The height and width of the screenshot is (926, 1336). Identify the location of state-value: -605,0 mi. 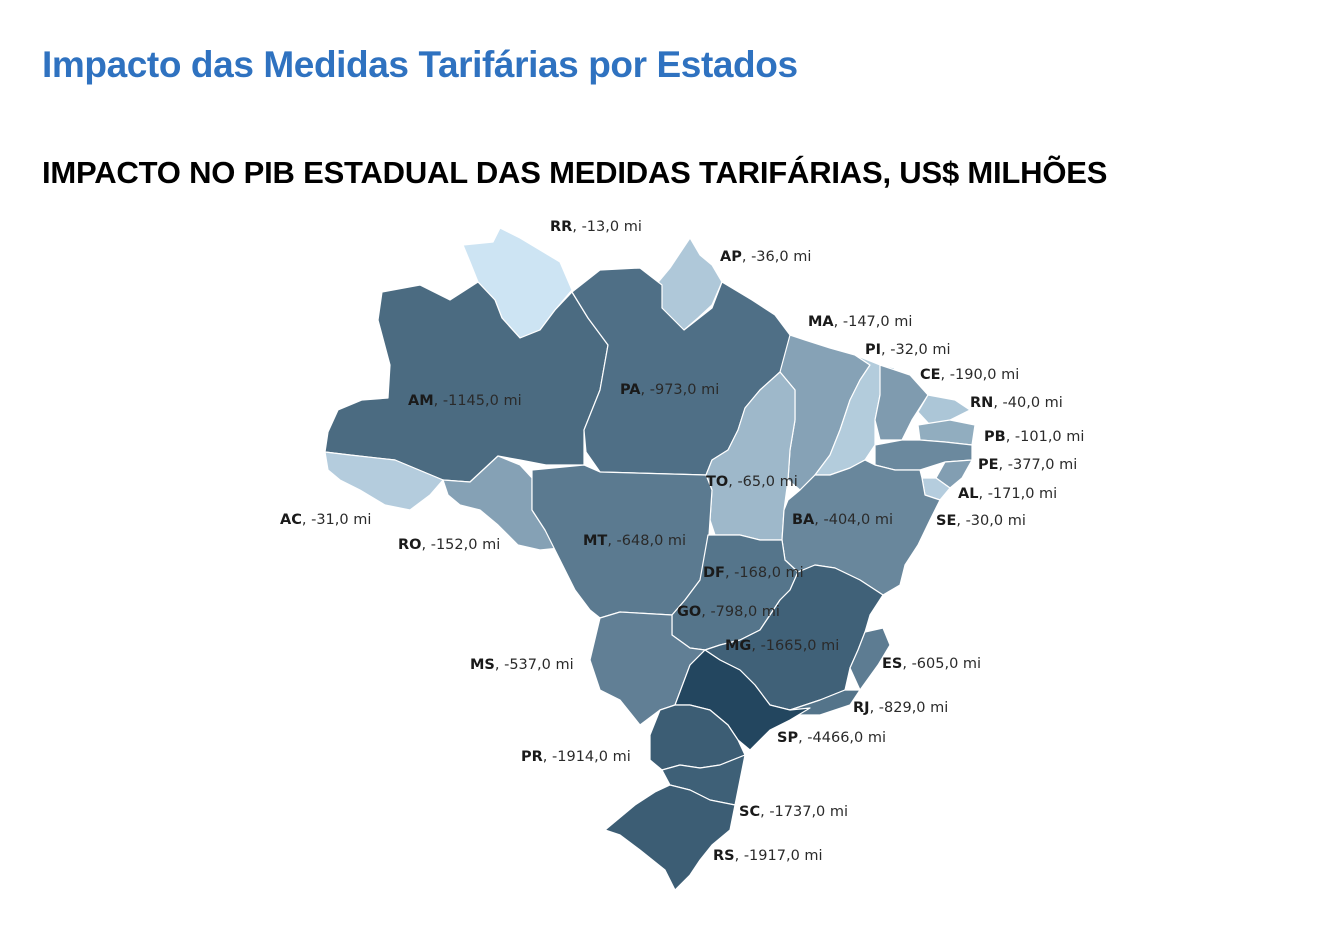
(947, 664).